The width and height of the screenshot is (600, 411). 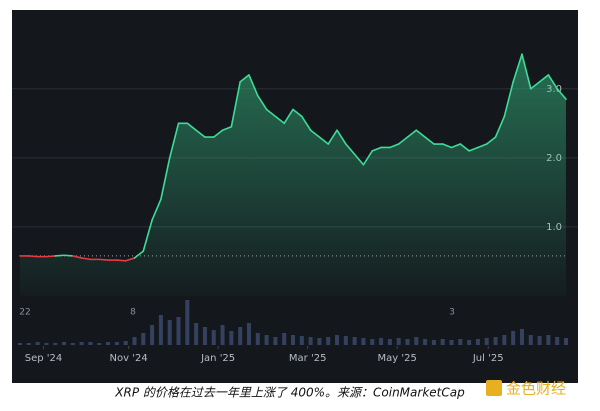 What do you see at coordinates (397, 358) in the screenshot?
I see `x-tick-label: May '25` at bounding box center [397, 358].